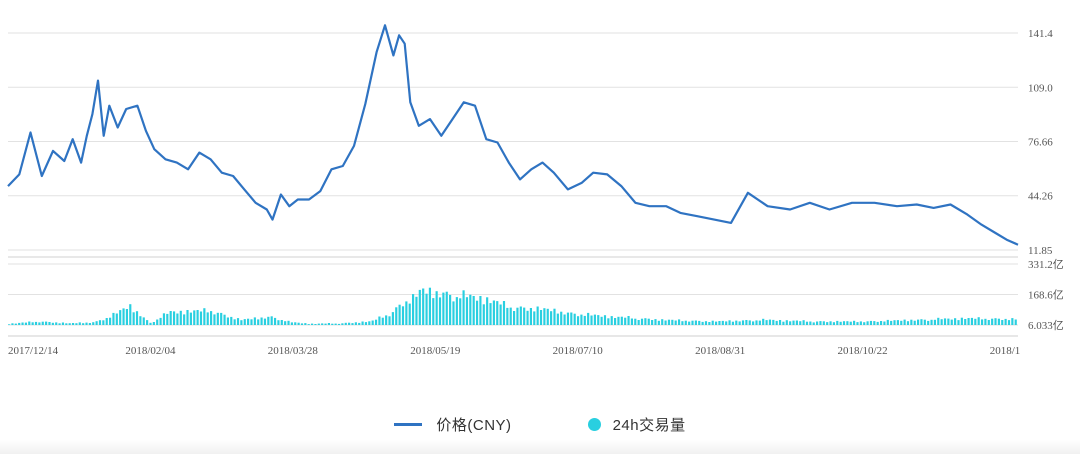 The width and height of the screenshot is (1080, 454). Describe the element at coordinates (578, 351) in the screenshot. I see `x-tick-label: 2018/07/10` at that location.